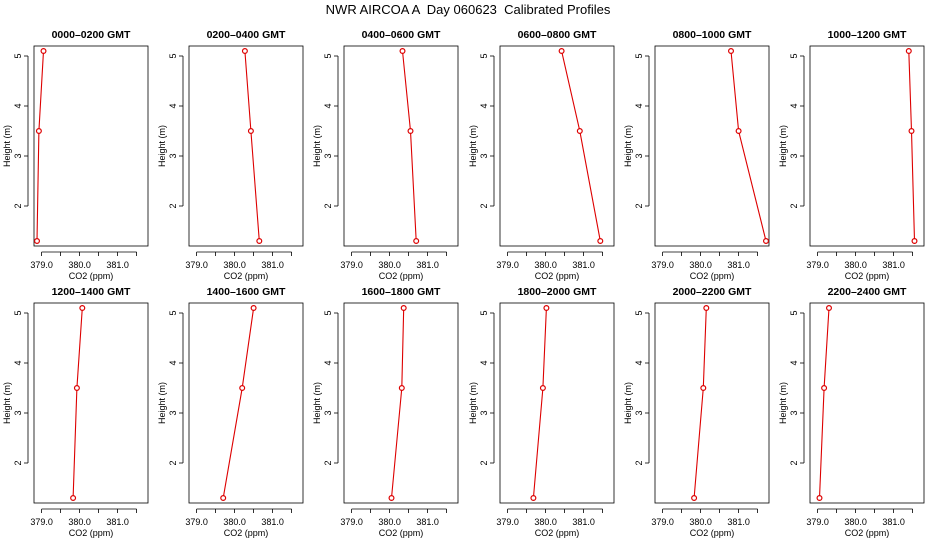 The image size is (936, 540). What do you see at coordinates (246, 35) in the screenshot?
I see `panel-title: 0200–0400 GMT` at bounding box center [246, 35].